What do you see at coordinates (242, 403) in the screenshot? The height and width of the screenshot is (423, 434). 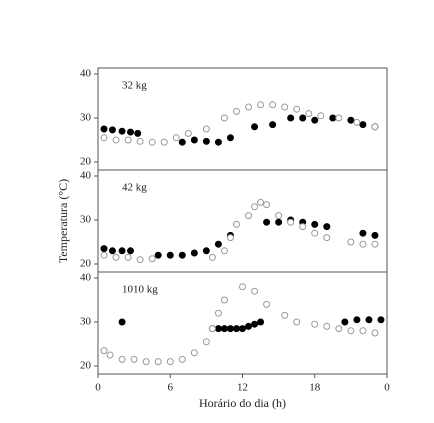 I see `x-axis-label: Horário do dia (h)` at bounding box center [242, 403].